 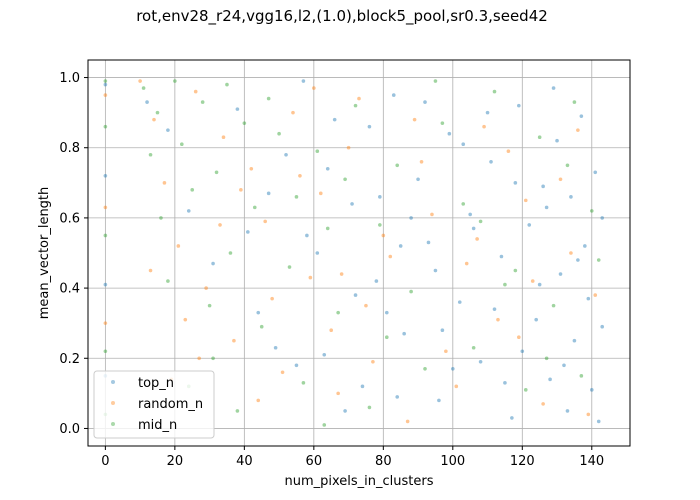 What do you see at coordinates (154, 404) in the screenshot?
I see `legend: top_n random_n mid_n` at bounding box center [154, 404].